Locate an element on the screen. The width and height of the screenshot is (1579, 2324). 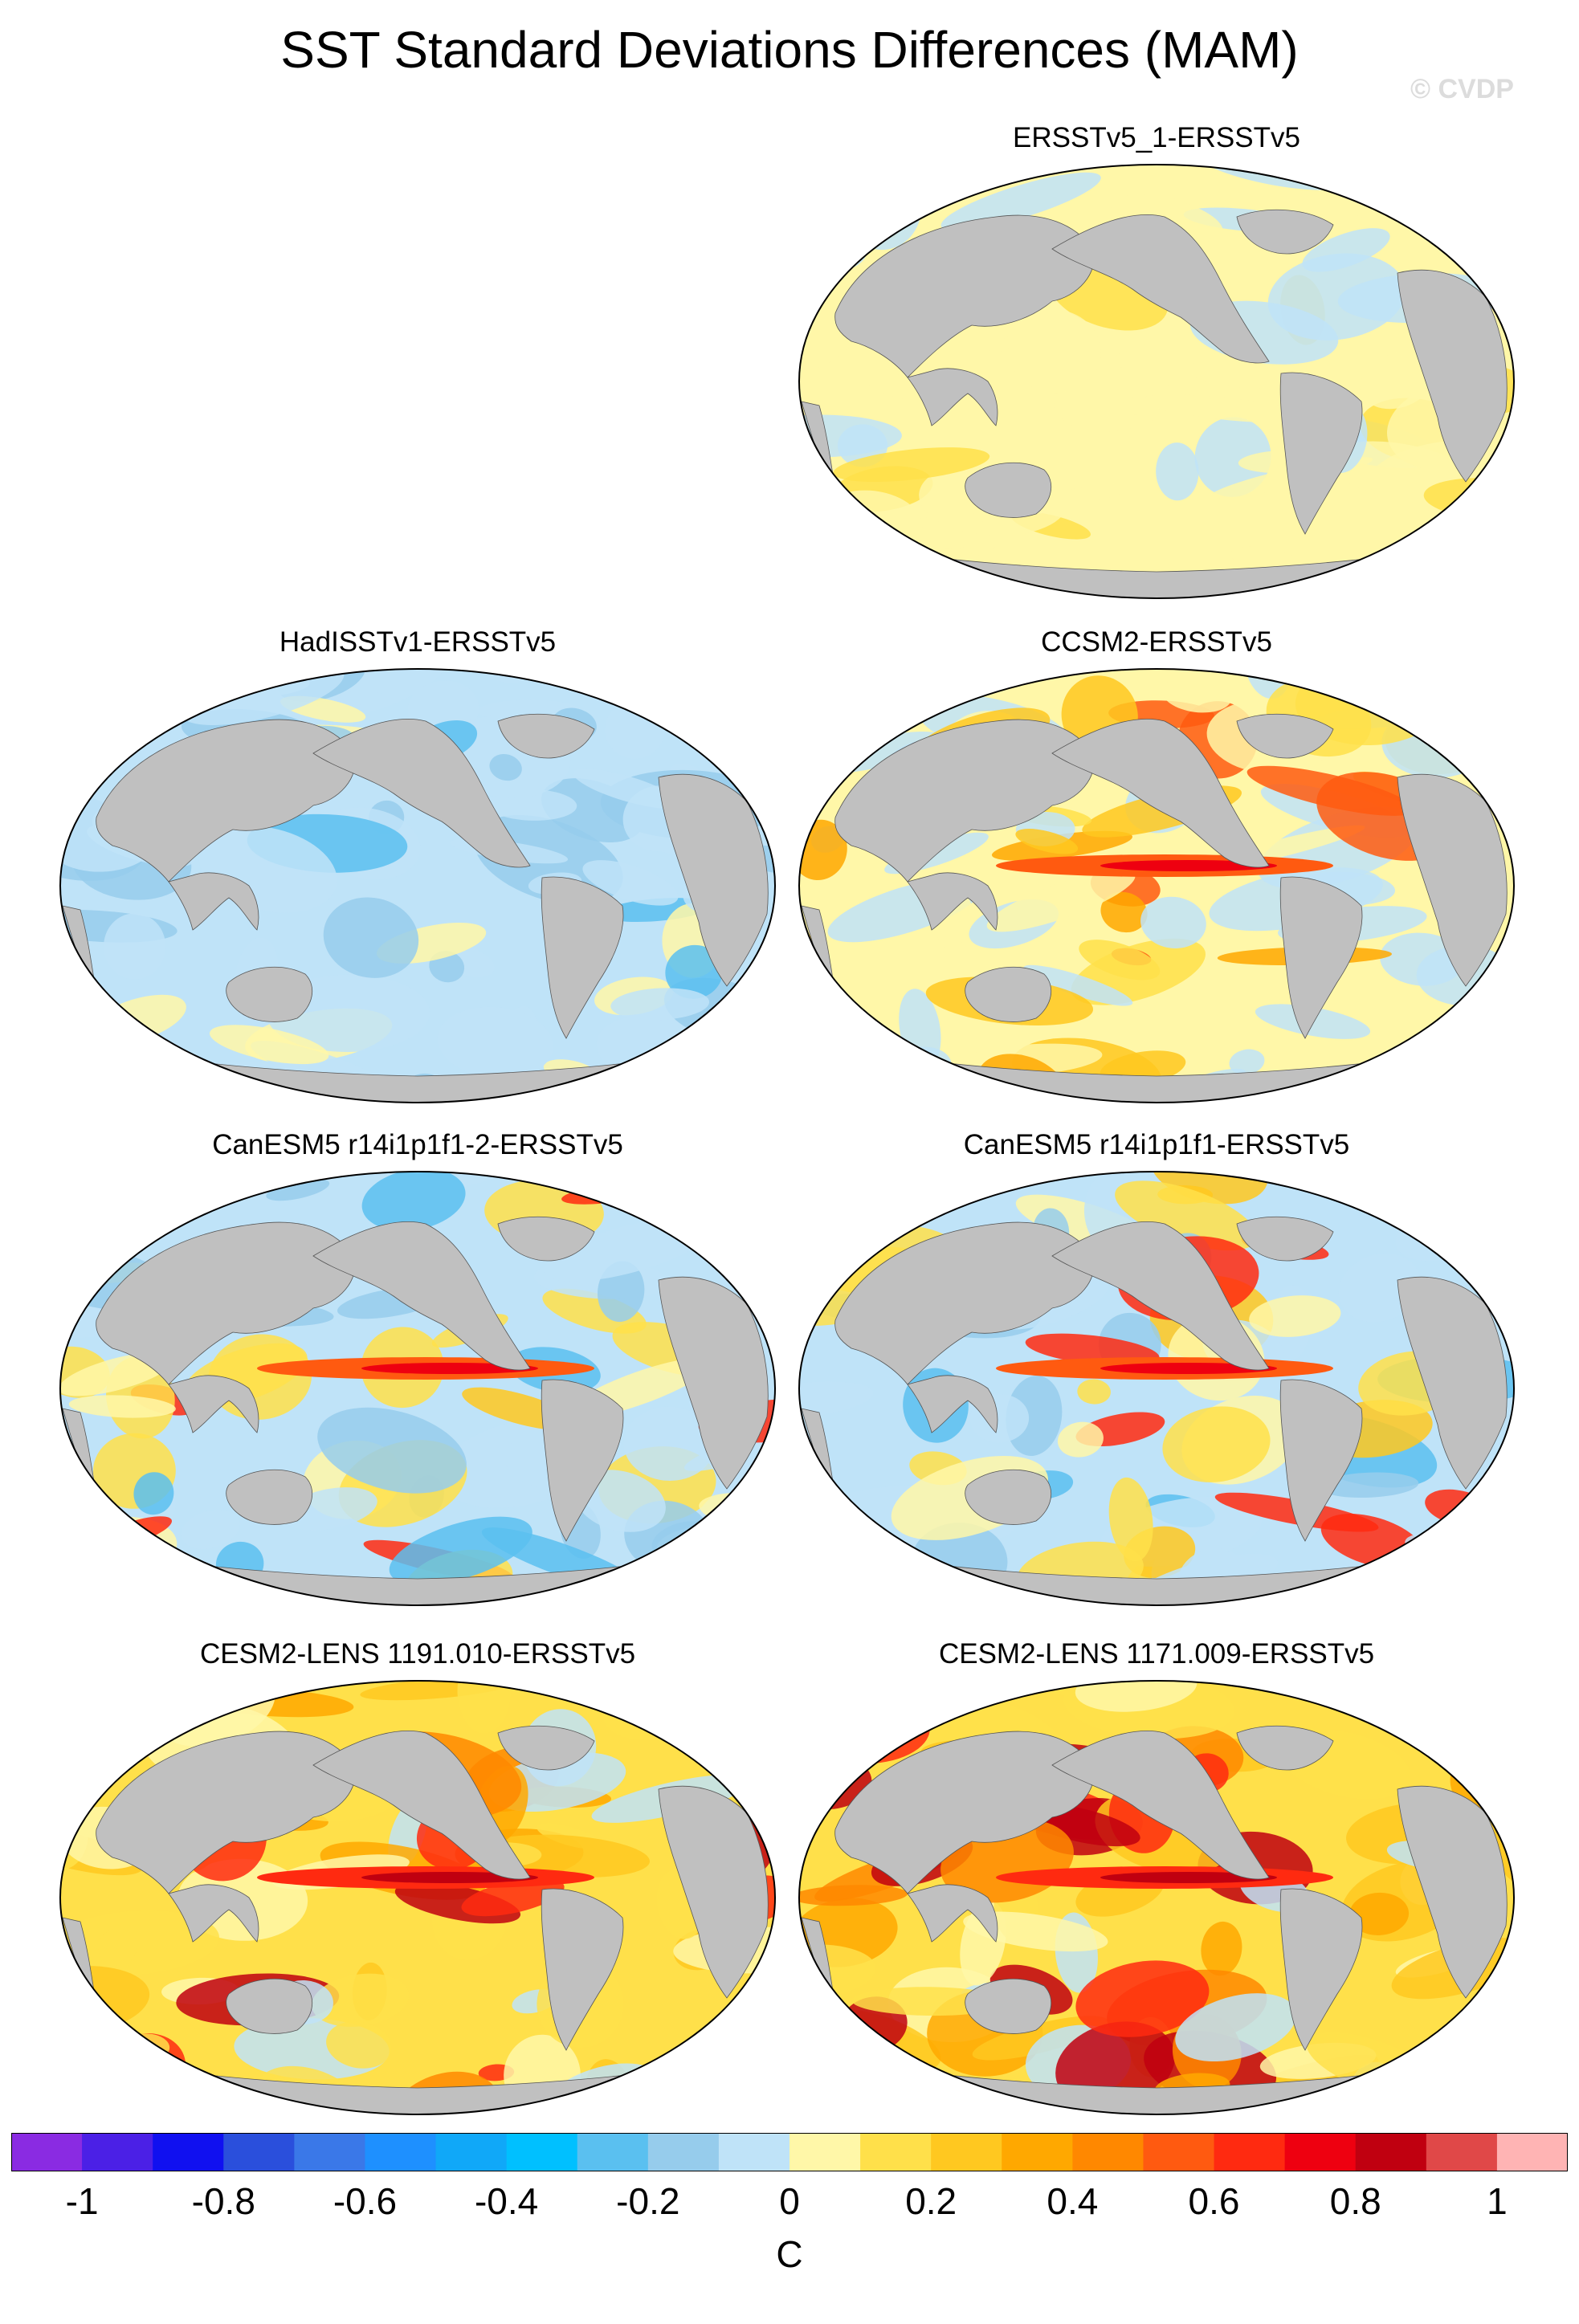
map-panel-5: CanESM5 r14i1p1f1-ERSSTv5 is located at coordinates (1156, 1368).